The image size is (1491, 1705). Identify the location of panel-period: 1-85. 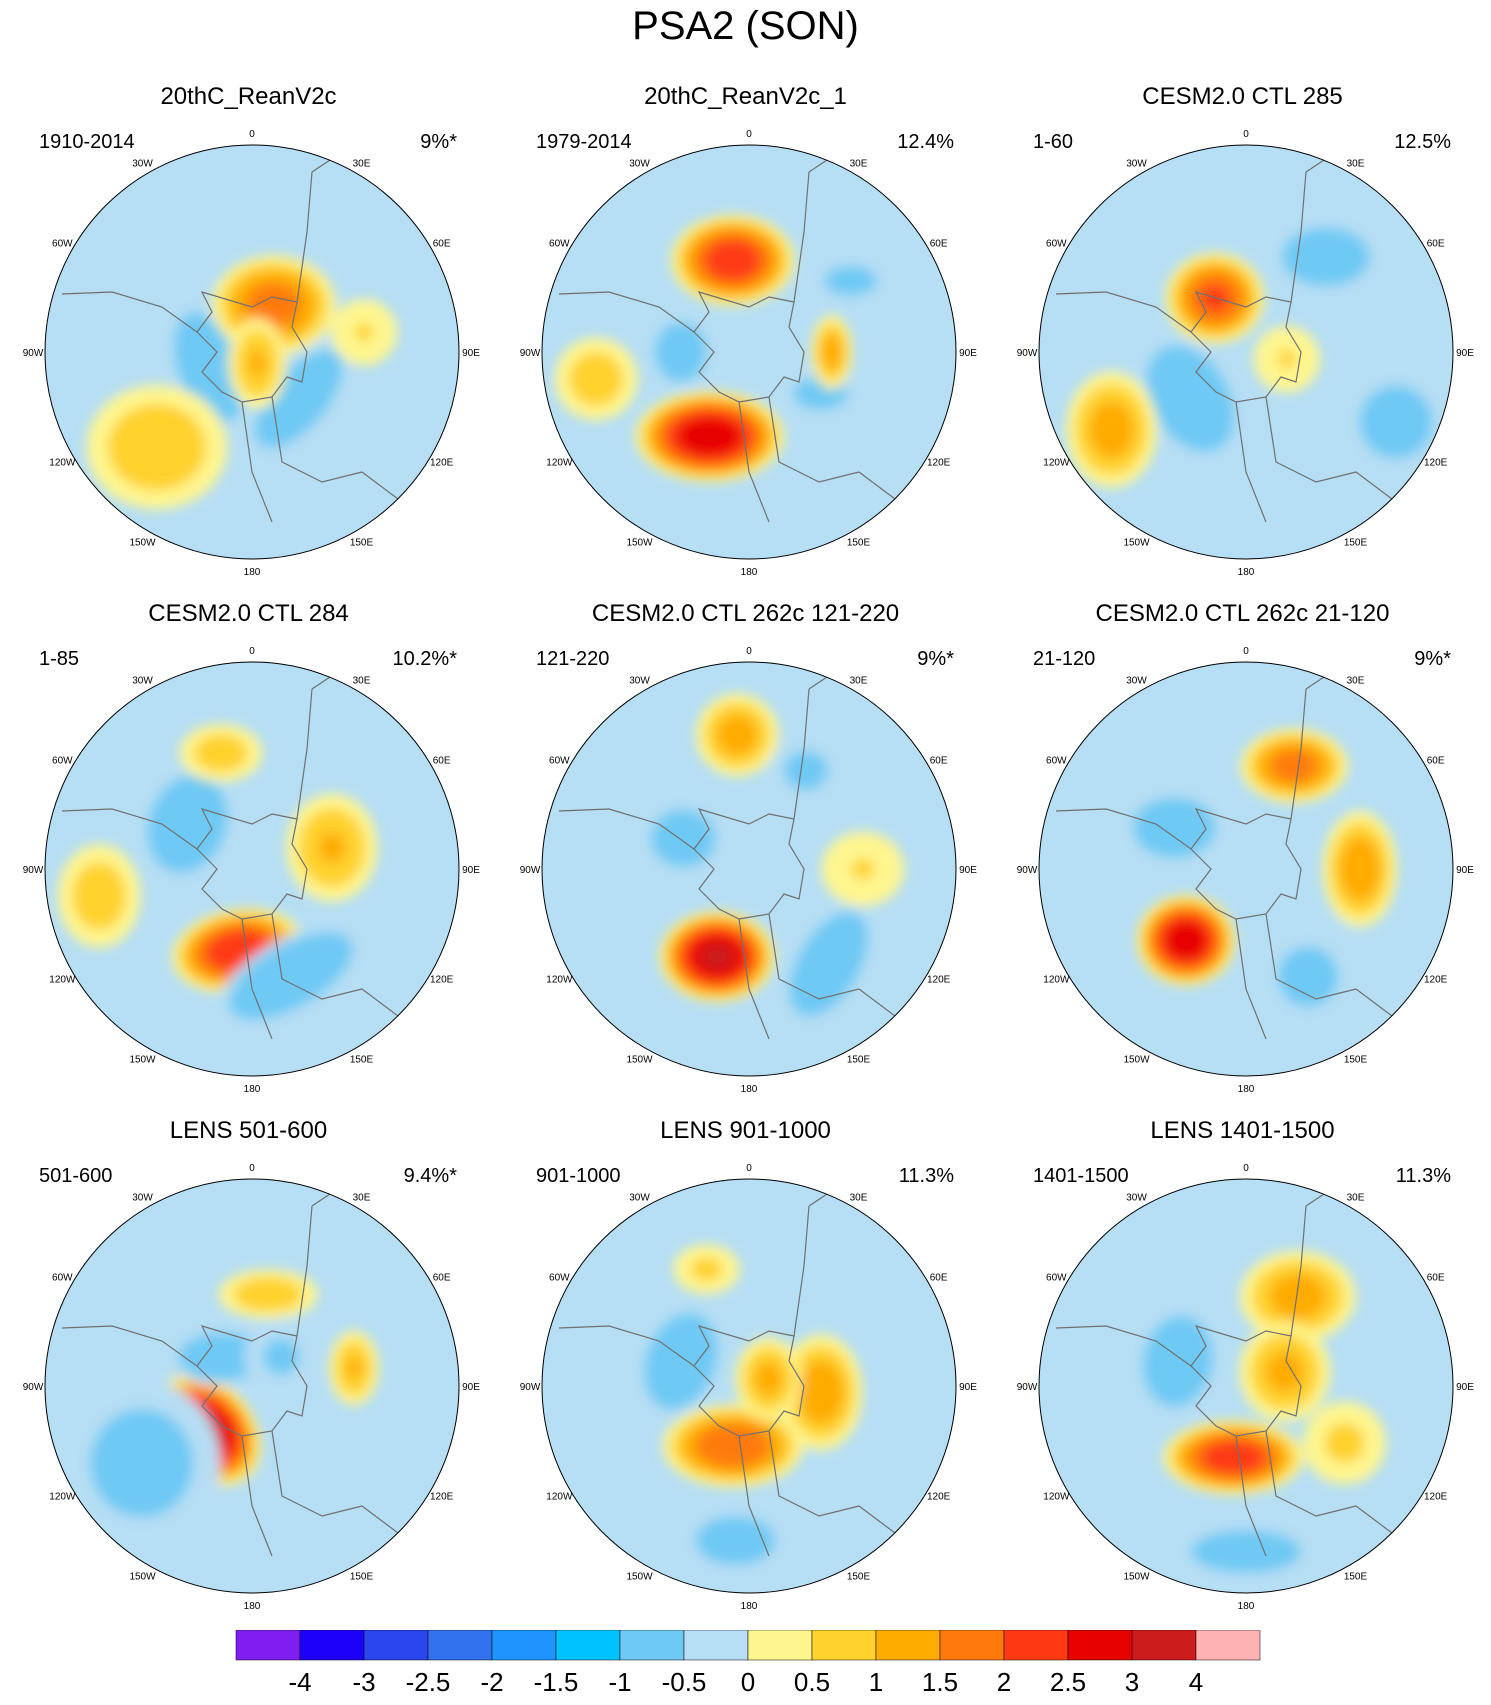
(59, 659).